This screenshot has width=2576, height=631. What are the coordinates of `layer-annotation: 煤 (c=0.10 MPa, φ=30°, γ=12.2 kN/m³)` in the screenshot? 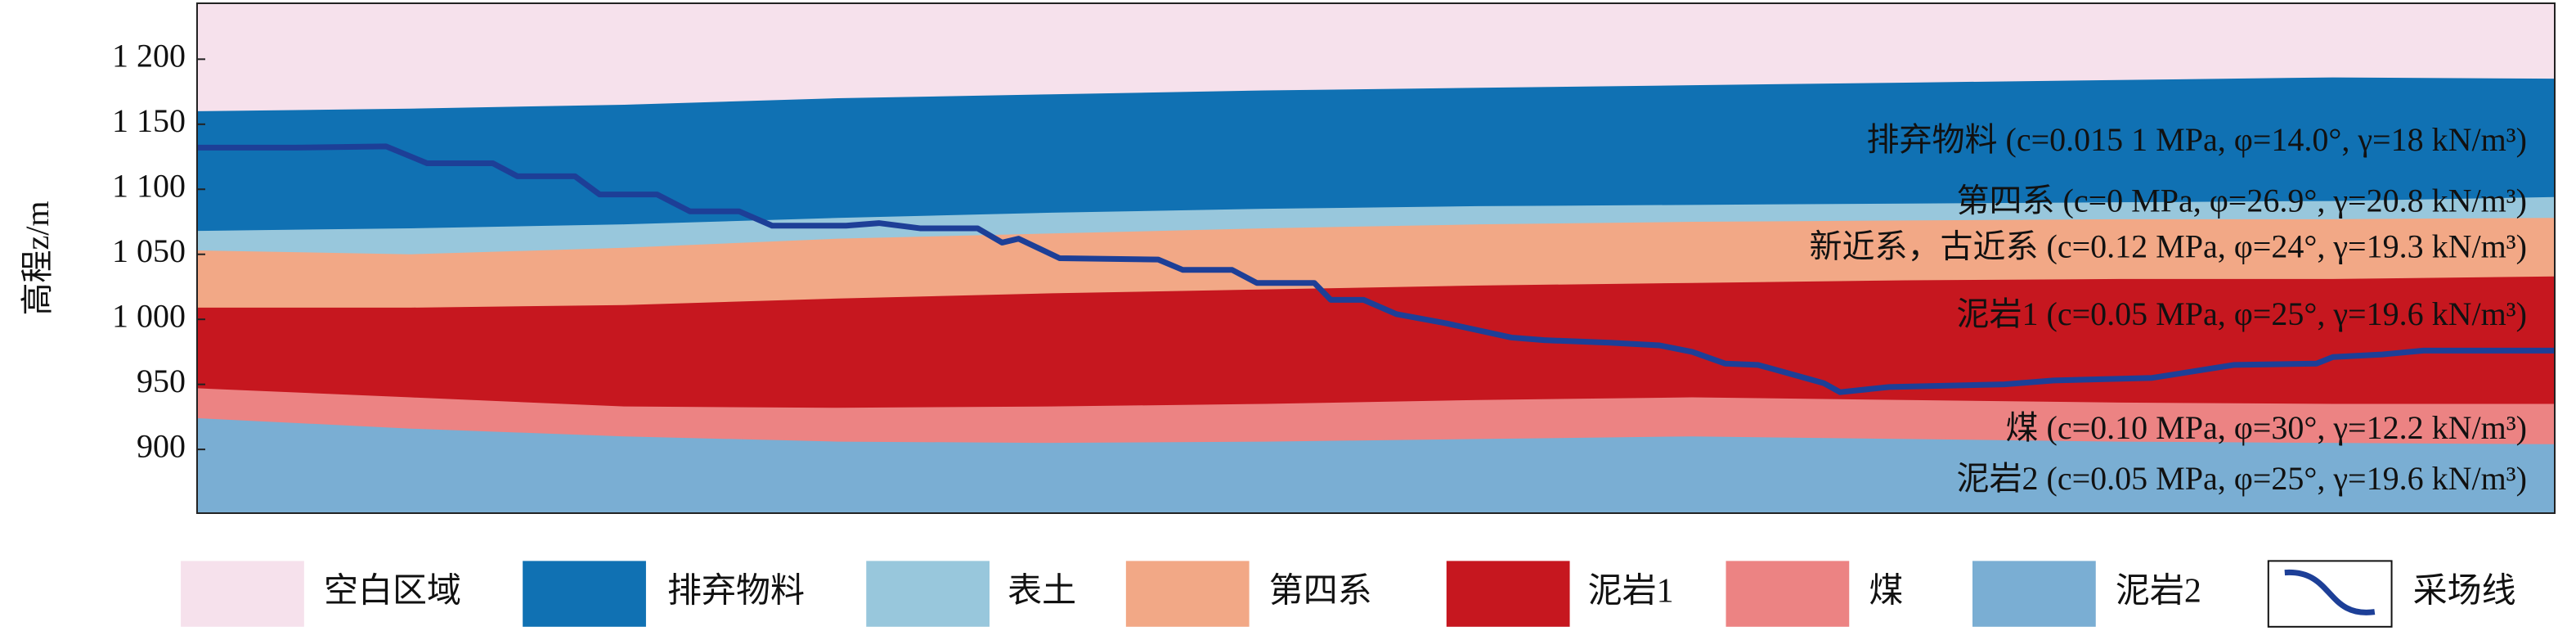 It's located at (2267, 427).